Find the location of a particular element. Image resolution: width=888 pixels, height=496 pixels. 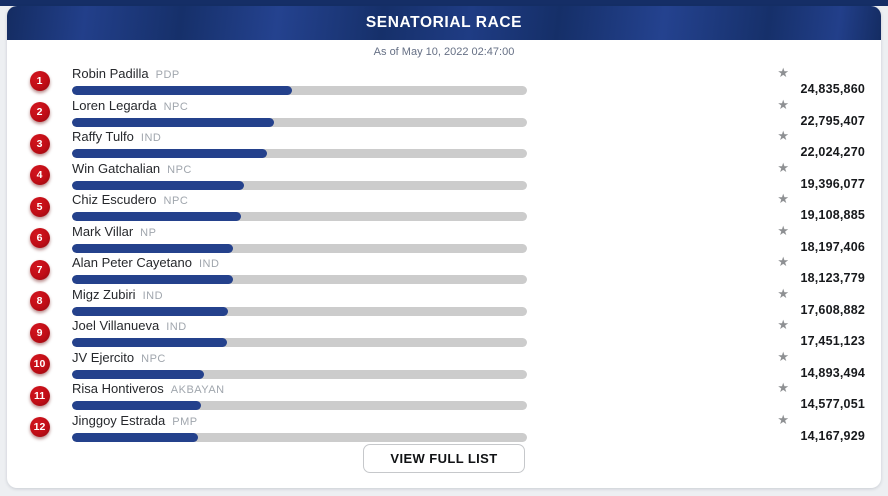

rank-column: 1 is located at coordinates (39, 81).